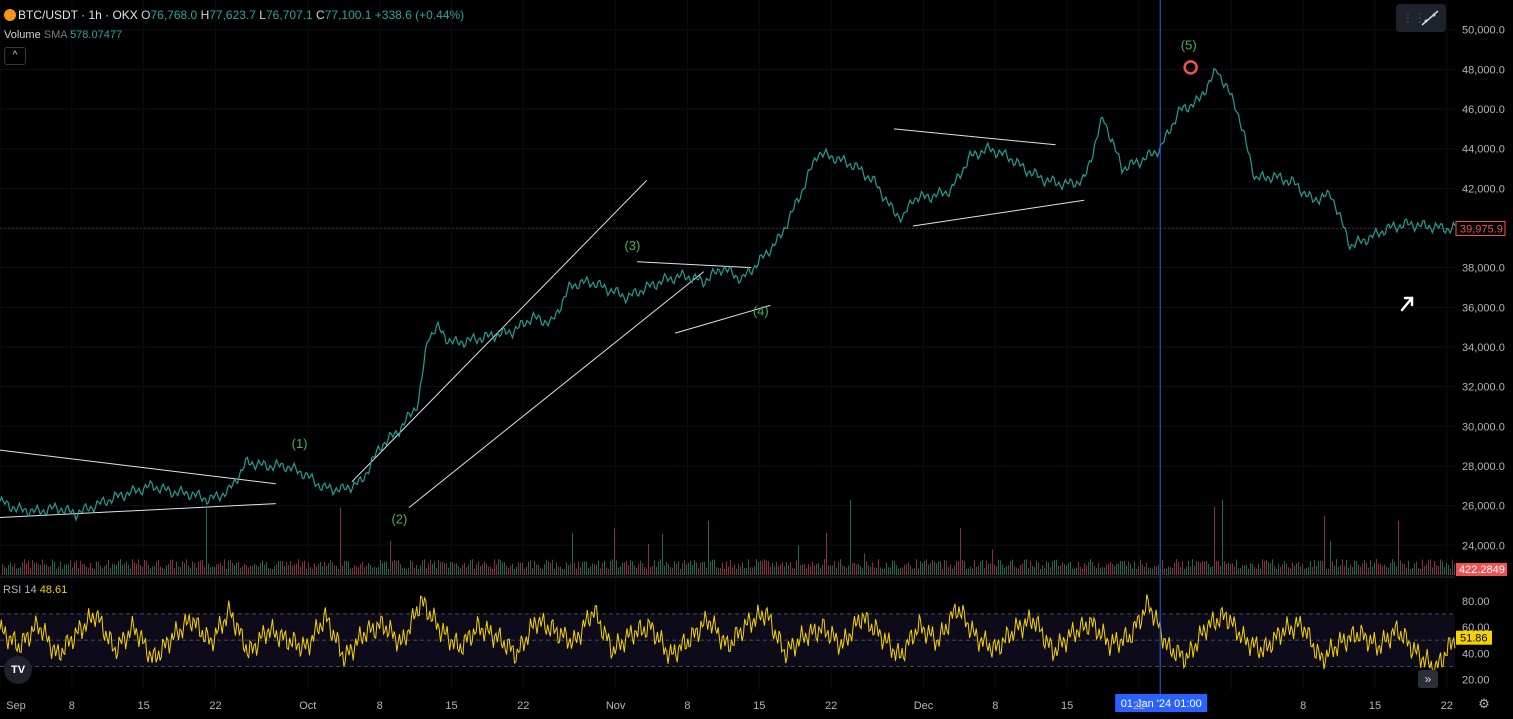 Image resolution: width=1513 pixels, height=719 pixels. I want to click on collapse-legend-button: ^, so click(15, 56).